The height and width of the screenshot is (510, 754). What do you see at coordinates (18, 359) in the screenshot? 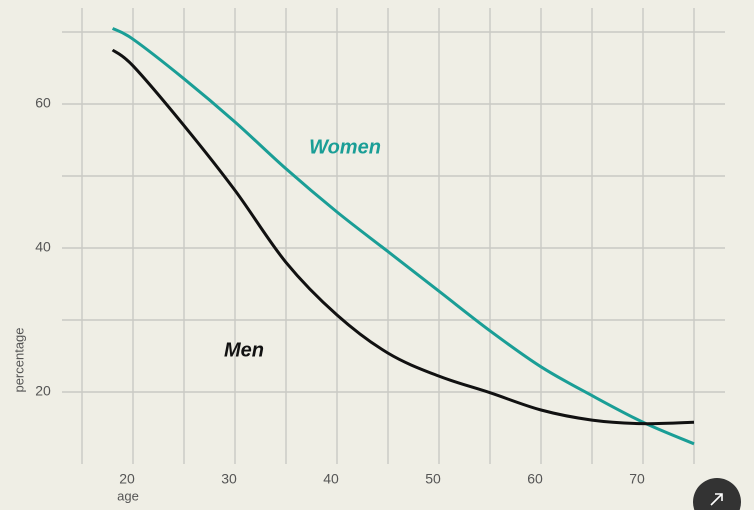
I see `y-axis-label: percentage` at bounding box center [18, 359].